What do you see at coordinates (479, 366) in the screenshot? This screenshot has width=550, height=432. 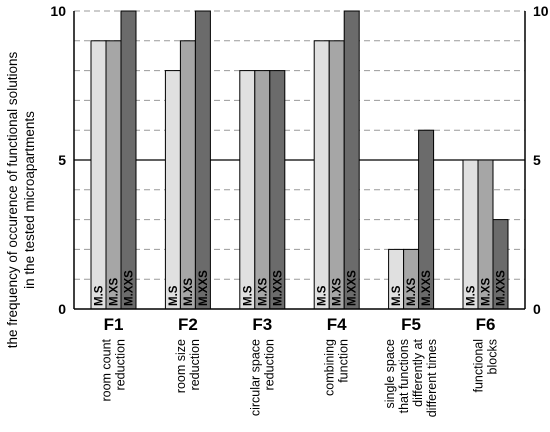 I see `x-category-description: functional` at bounding box center [479, 366].